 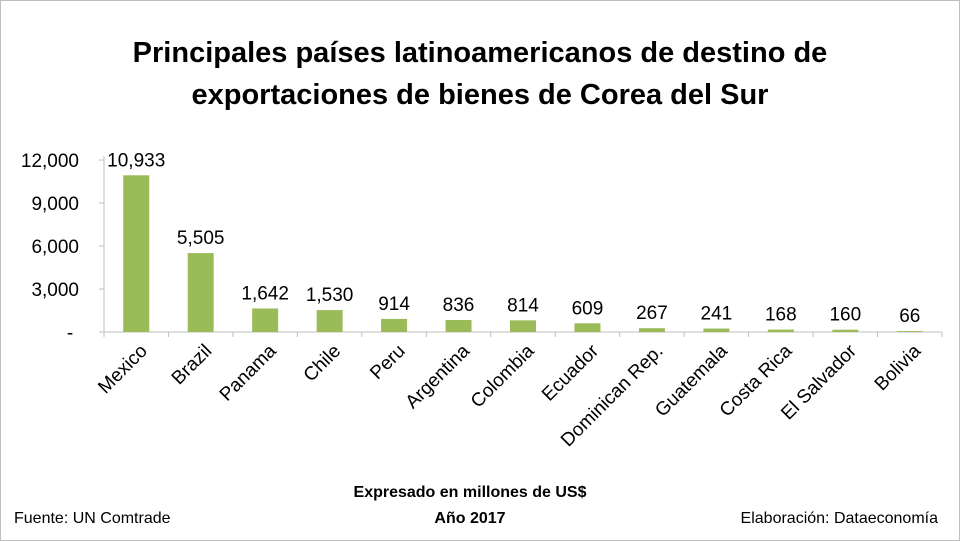 I want to click on y-tick-label: 9,000, so click(x=55, y=204).